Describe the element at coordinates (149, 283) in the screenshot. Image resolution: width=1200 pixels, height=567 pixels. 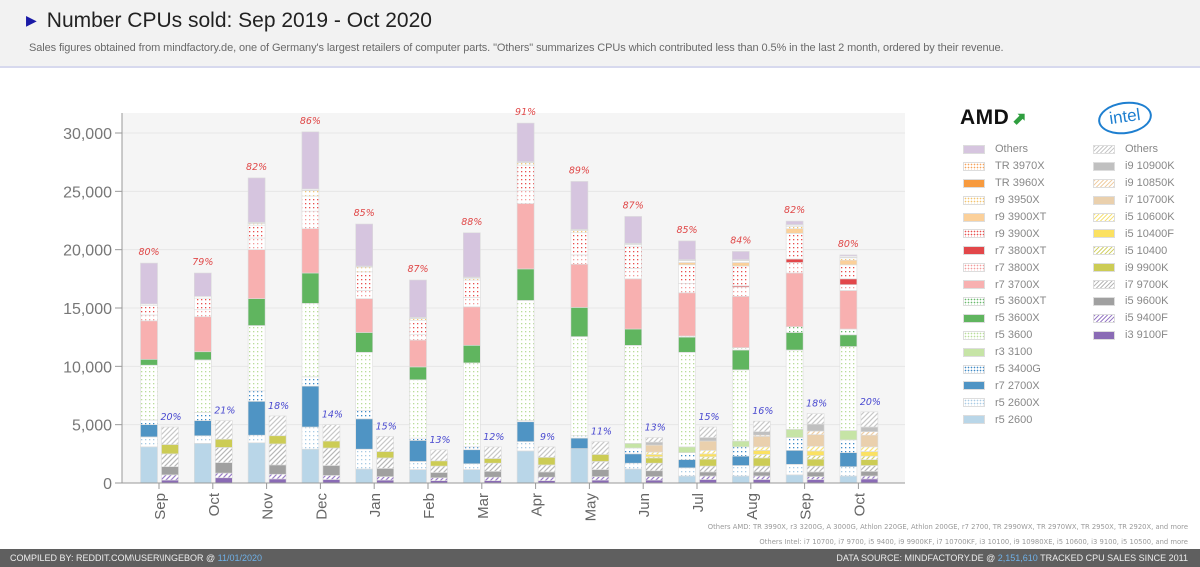
I see `amd-segment-others` at that location.